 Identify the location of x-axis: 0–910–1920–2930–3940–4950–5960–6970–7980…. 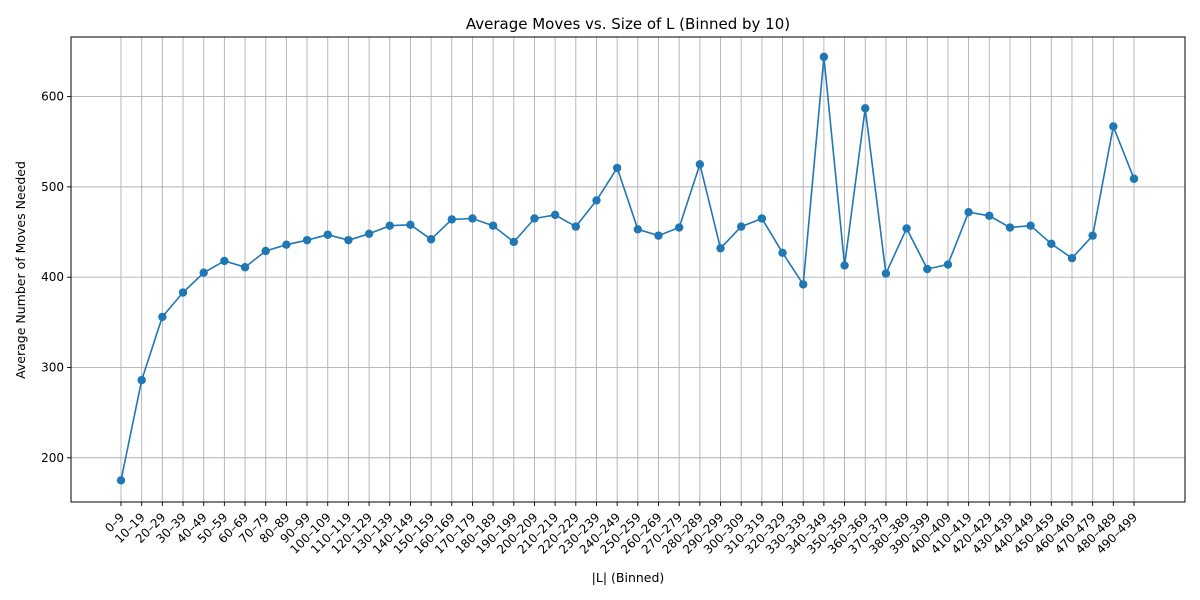
(621, 529).